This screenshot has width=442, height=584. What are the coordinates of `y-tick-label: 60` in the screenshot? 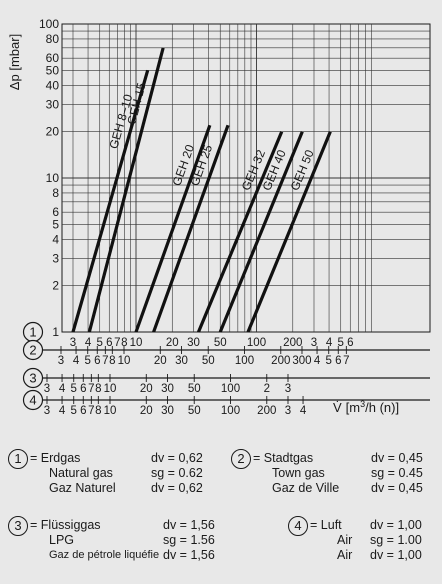 It's located at (53, 58).